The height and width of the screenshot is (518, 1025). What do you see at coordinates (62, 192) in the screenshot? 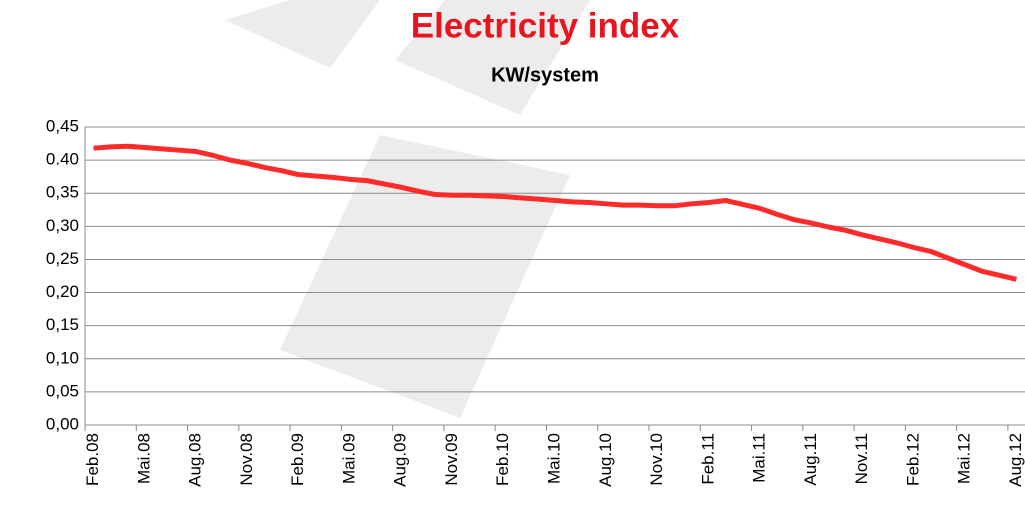
I see `y-tick-label: 0,35` at bounding box center [62, 192].